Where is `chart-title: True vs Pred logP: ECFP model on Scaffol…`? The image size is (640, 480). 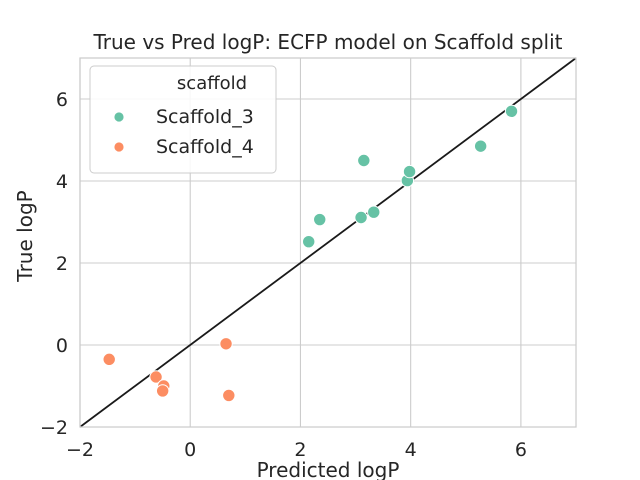
chart-title: True vs Pred logP: ECFP model on Scaffol… is located at coordinates (327, 42).